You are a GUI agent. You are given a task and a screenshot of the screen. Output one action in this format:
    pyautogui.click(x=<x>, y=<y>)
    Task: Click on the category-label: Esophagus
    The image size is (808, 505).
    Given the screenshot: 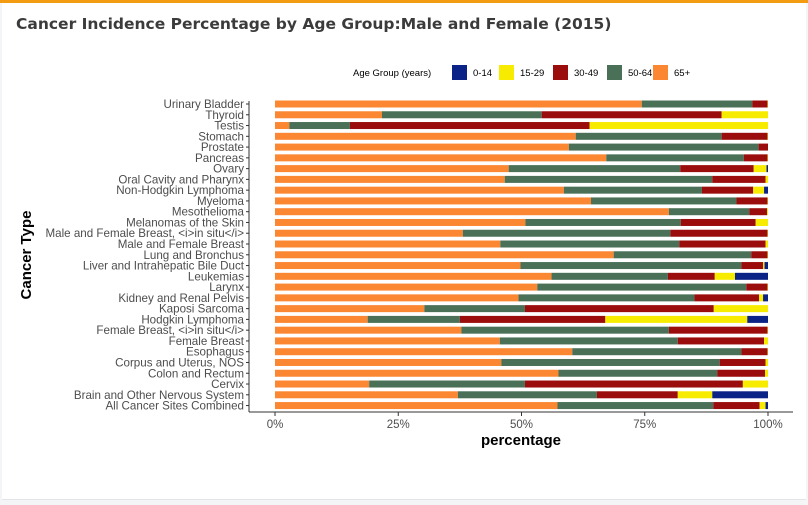 What is the action you would take?
    pyautogui.click(x=215, y=352)
    